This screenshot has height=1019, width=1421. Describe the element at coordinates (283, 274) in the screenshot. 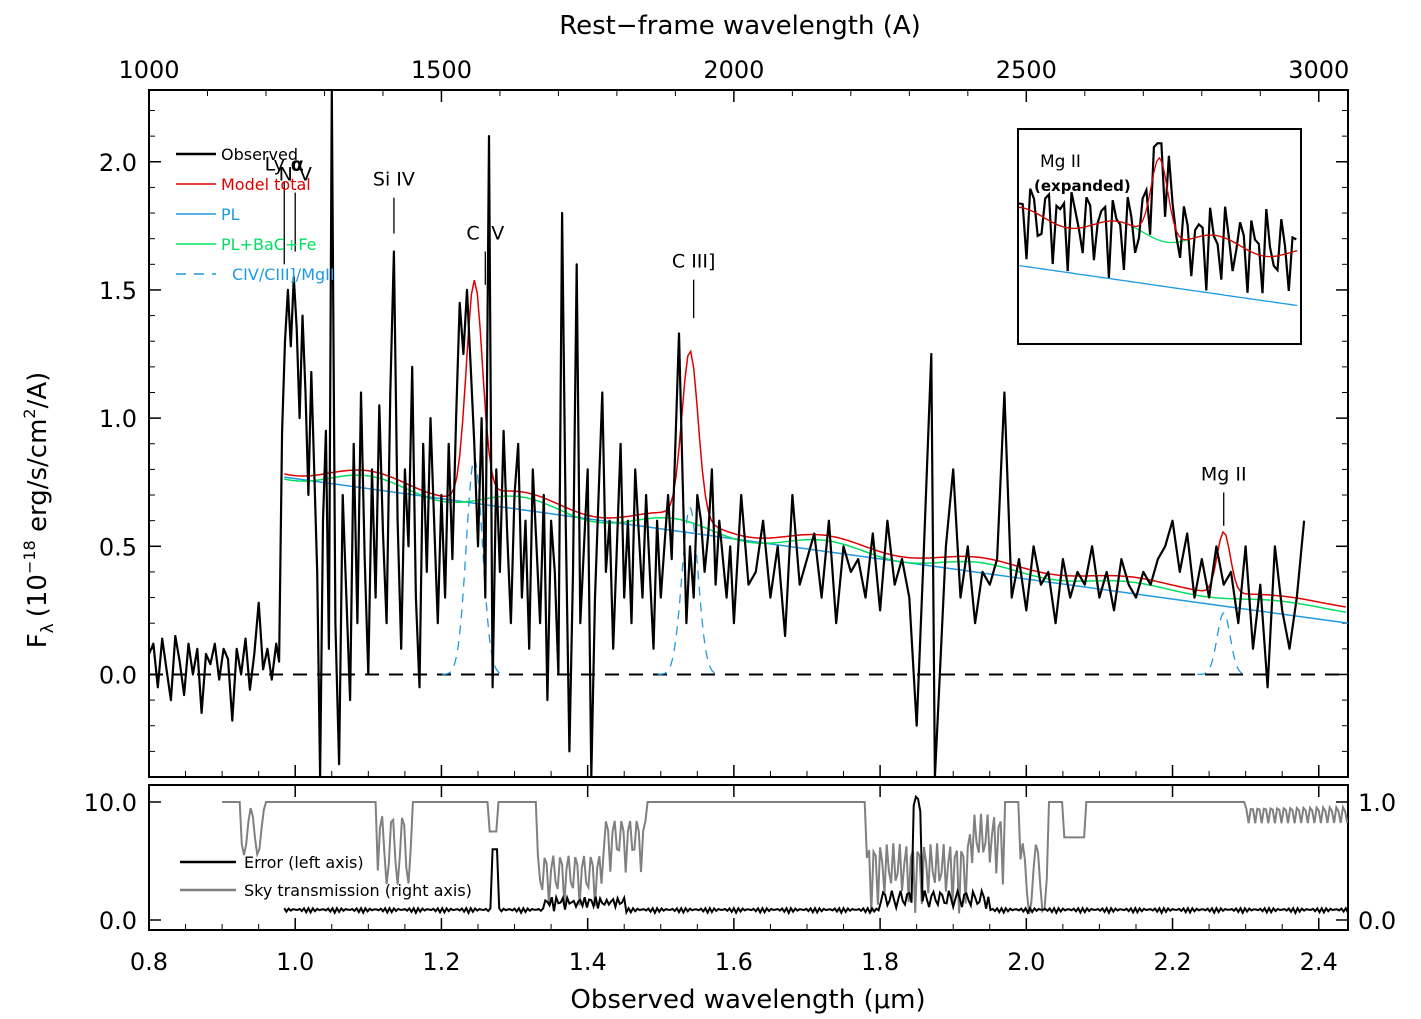

I see `legend-label-gaussians: CIV/CIII]/MgII` at that location.